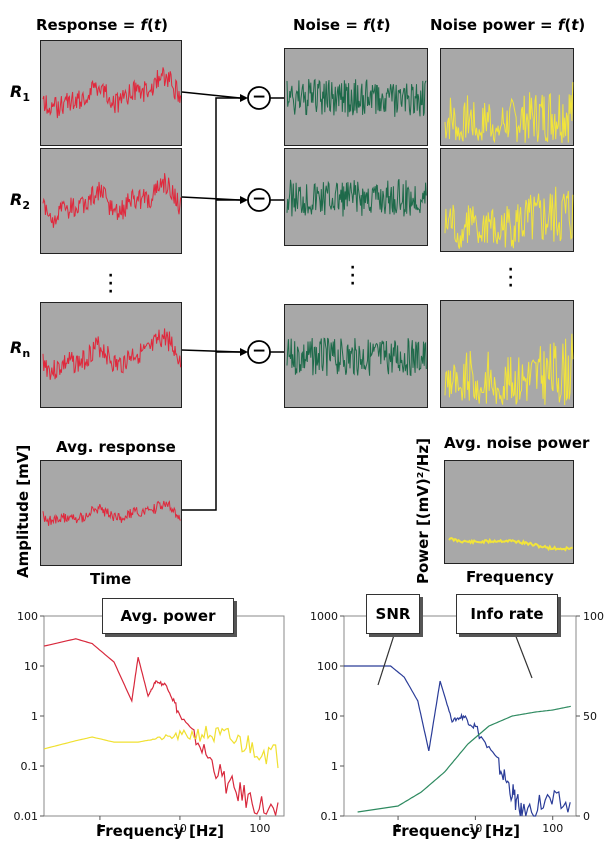  What do you see at coordinates (511, 278) in the screenshot?
I see `ellipsis-noise-power: · · ·` at bounding box center [511, 278].